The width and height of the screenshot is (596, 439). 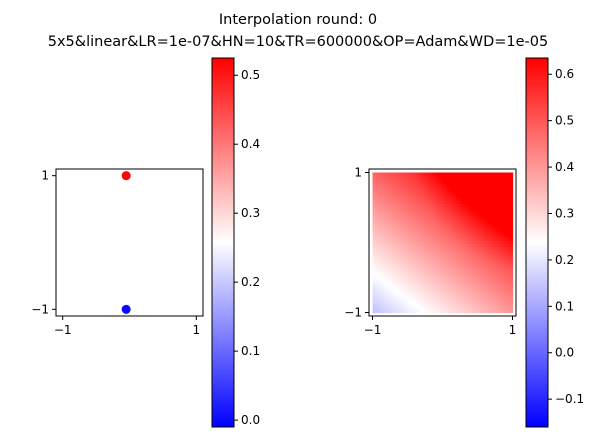 I want to click on scatter-y-tick-label: −1, so click(x=40, y=309).